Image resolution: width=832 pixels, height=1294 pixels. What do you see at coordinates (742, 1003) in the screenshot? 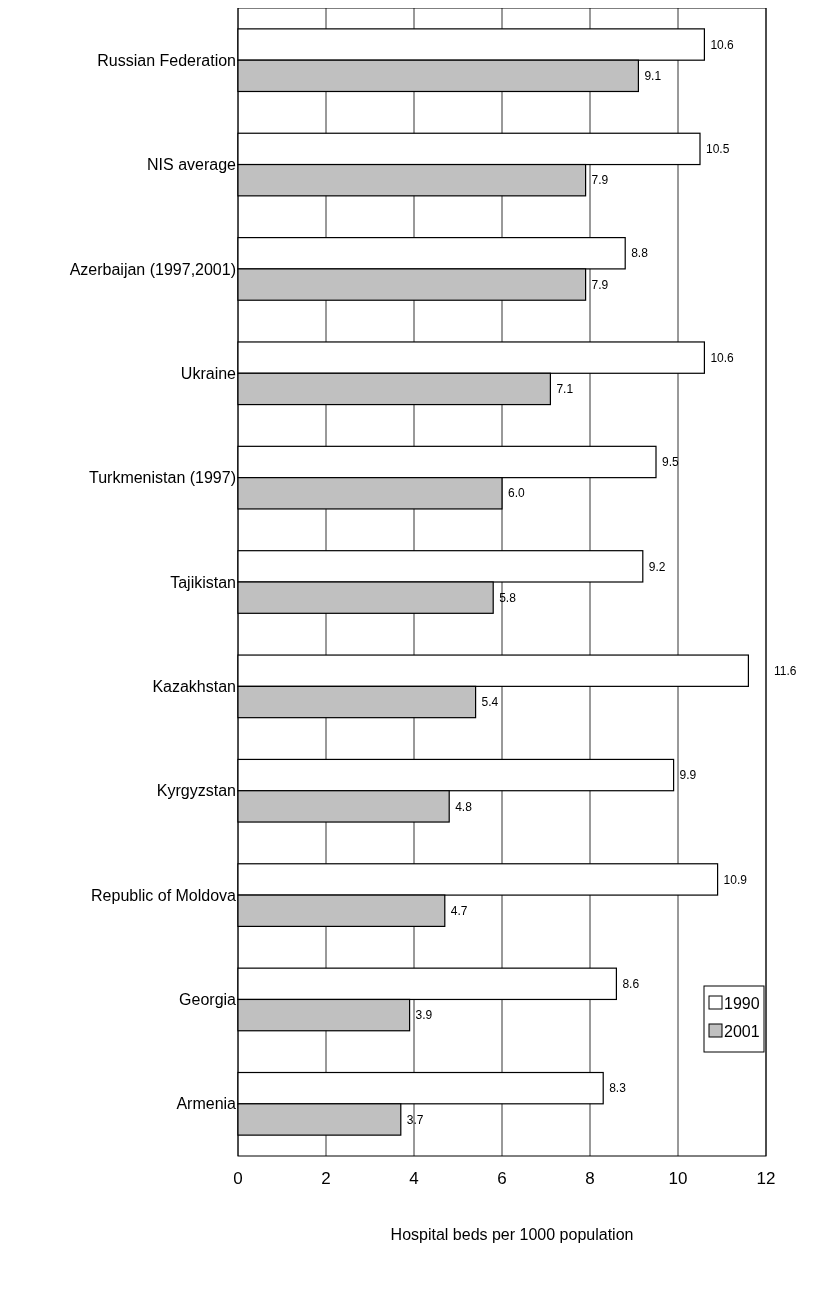
I see `legend-label: 1990` at bounding box center [742, 1003].